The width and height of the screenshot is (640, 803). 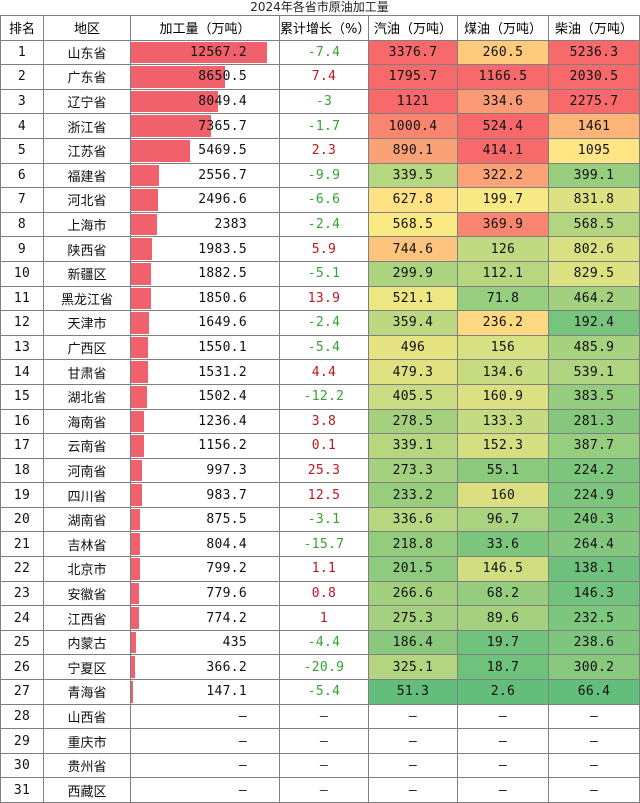 I want to click on table-row: 26 宁夏区 366.2 -20.9 325.1 18.7 300.2, so click(x=320, y=667).